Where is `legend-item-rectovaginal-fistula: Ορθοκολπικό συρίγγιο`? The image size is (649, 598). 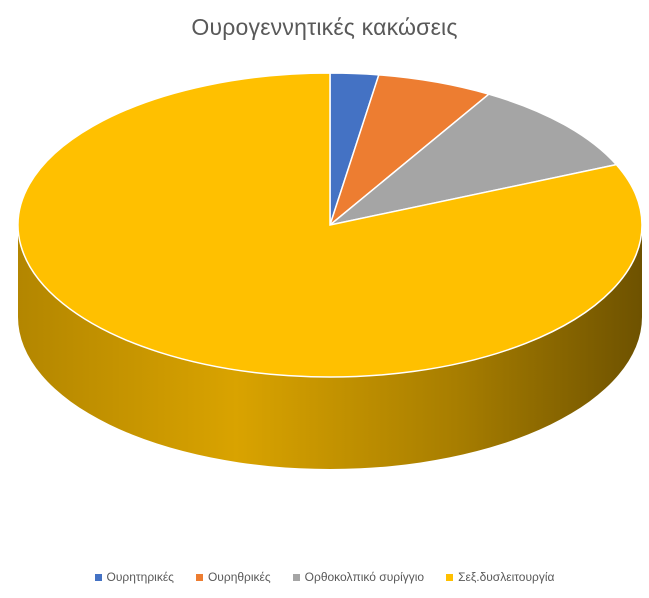 legend-item-rectovaginal-fistula: Ορθοκολπικό συρίγγιο is located at coordinates (358, 577).